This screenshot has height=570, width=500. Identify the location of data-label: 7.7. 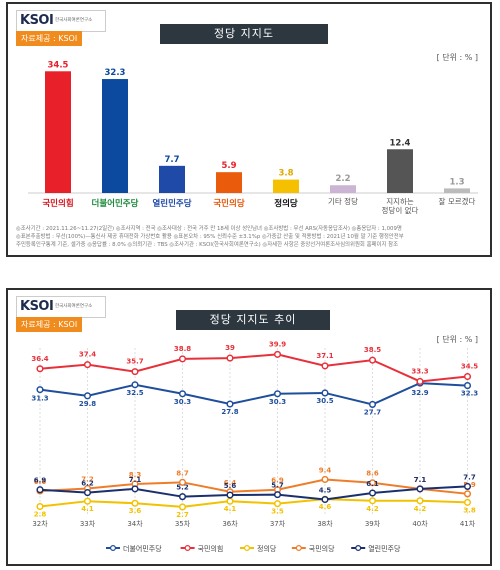
(469, 477).